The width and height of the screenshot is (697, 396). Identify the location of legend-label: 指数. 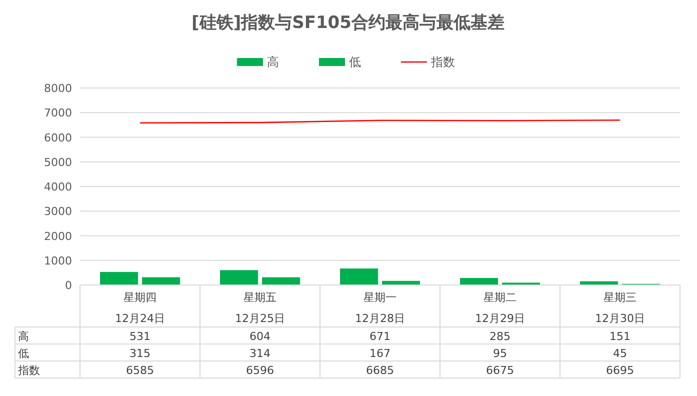
(442, 62).